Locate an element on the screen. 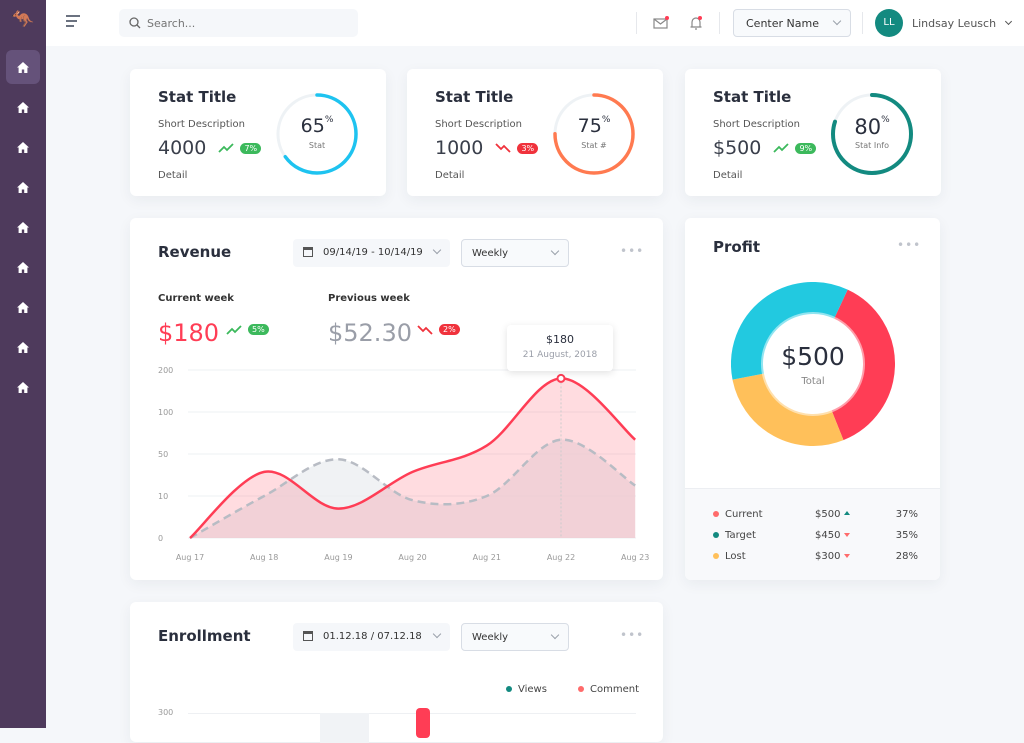 Image resolution: width=1024 pixels, height=743 pixels. series-2-area is located at coordinates (413, 488).